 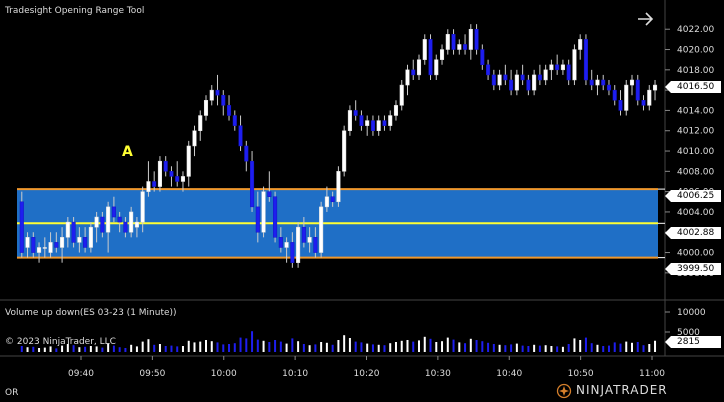 I want to click on price-tick-label: 4022.00, so click(x=695, y=30).